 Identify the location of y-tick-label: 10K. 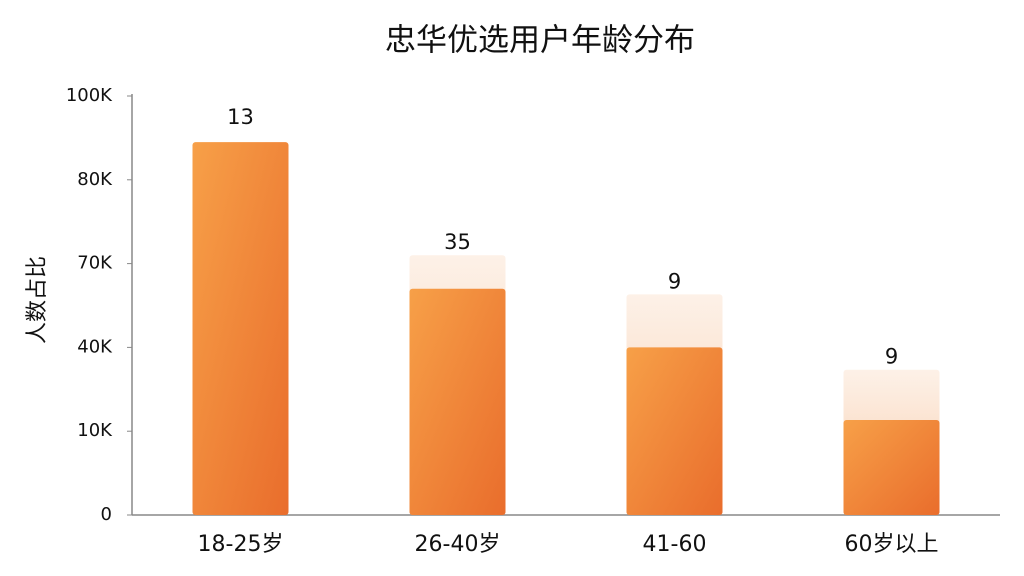
(95, 430).